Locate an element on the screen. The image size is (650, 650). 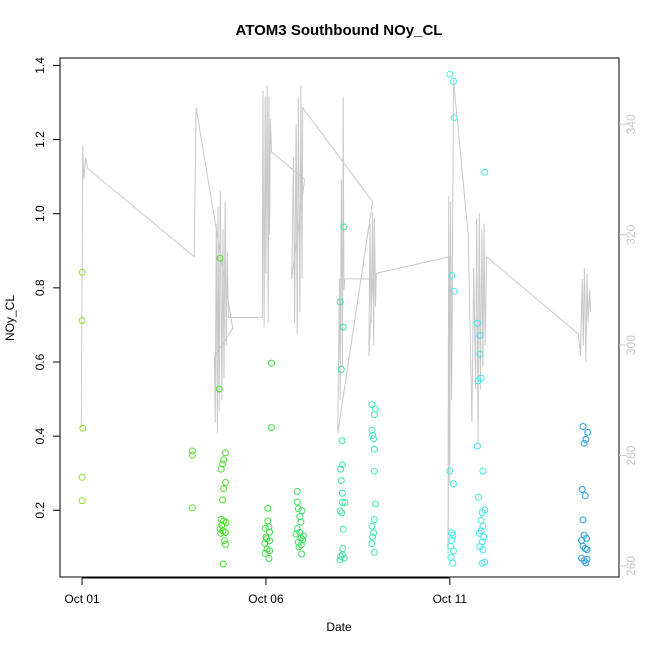
x-tick-label: Oct 11 is located at coordinates (450, 599).